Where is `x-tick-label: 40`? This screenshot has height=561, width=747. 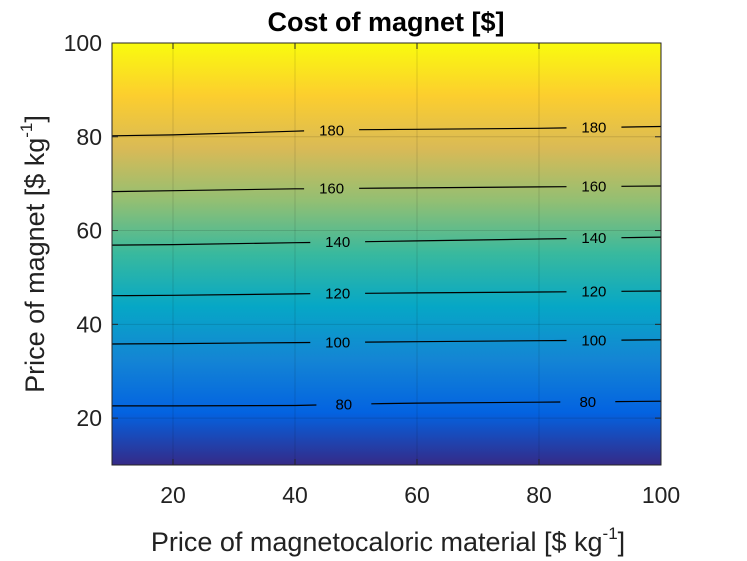 x-tick-label: 40 is located at coordinates (295, 495).